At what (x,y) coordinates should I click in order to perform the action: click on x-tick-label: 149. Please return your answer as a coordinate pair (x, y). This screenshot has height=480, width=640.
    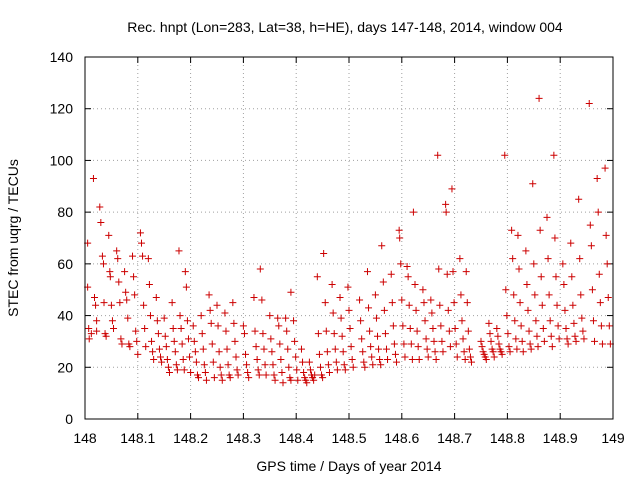
    Looking at the image, I should click on (613, 438).